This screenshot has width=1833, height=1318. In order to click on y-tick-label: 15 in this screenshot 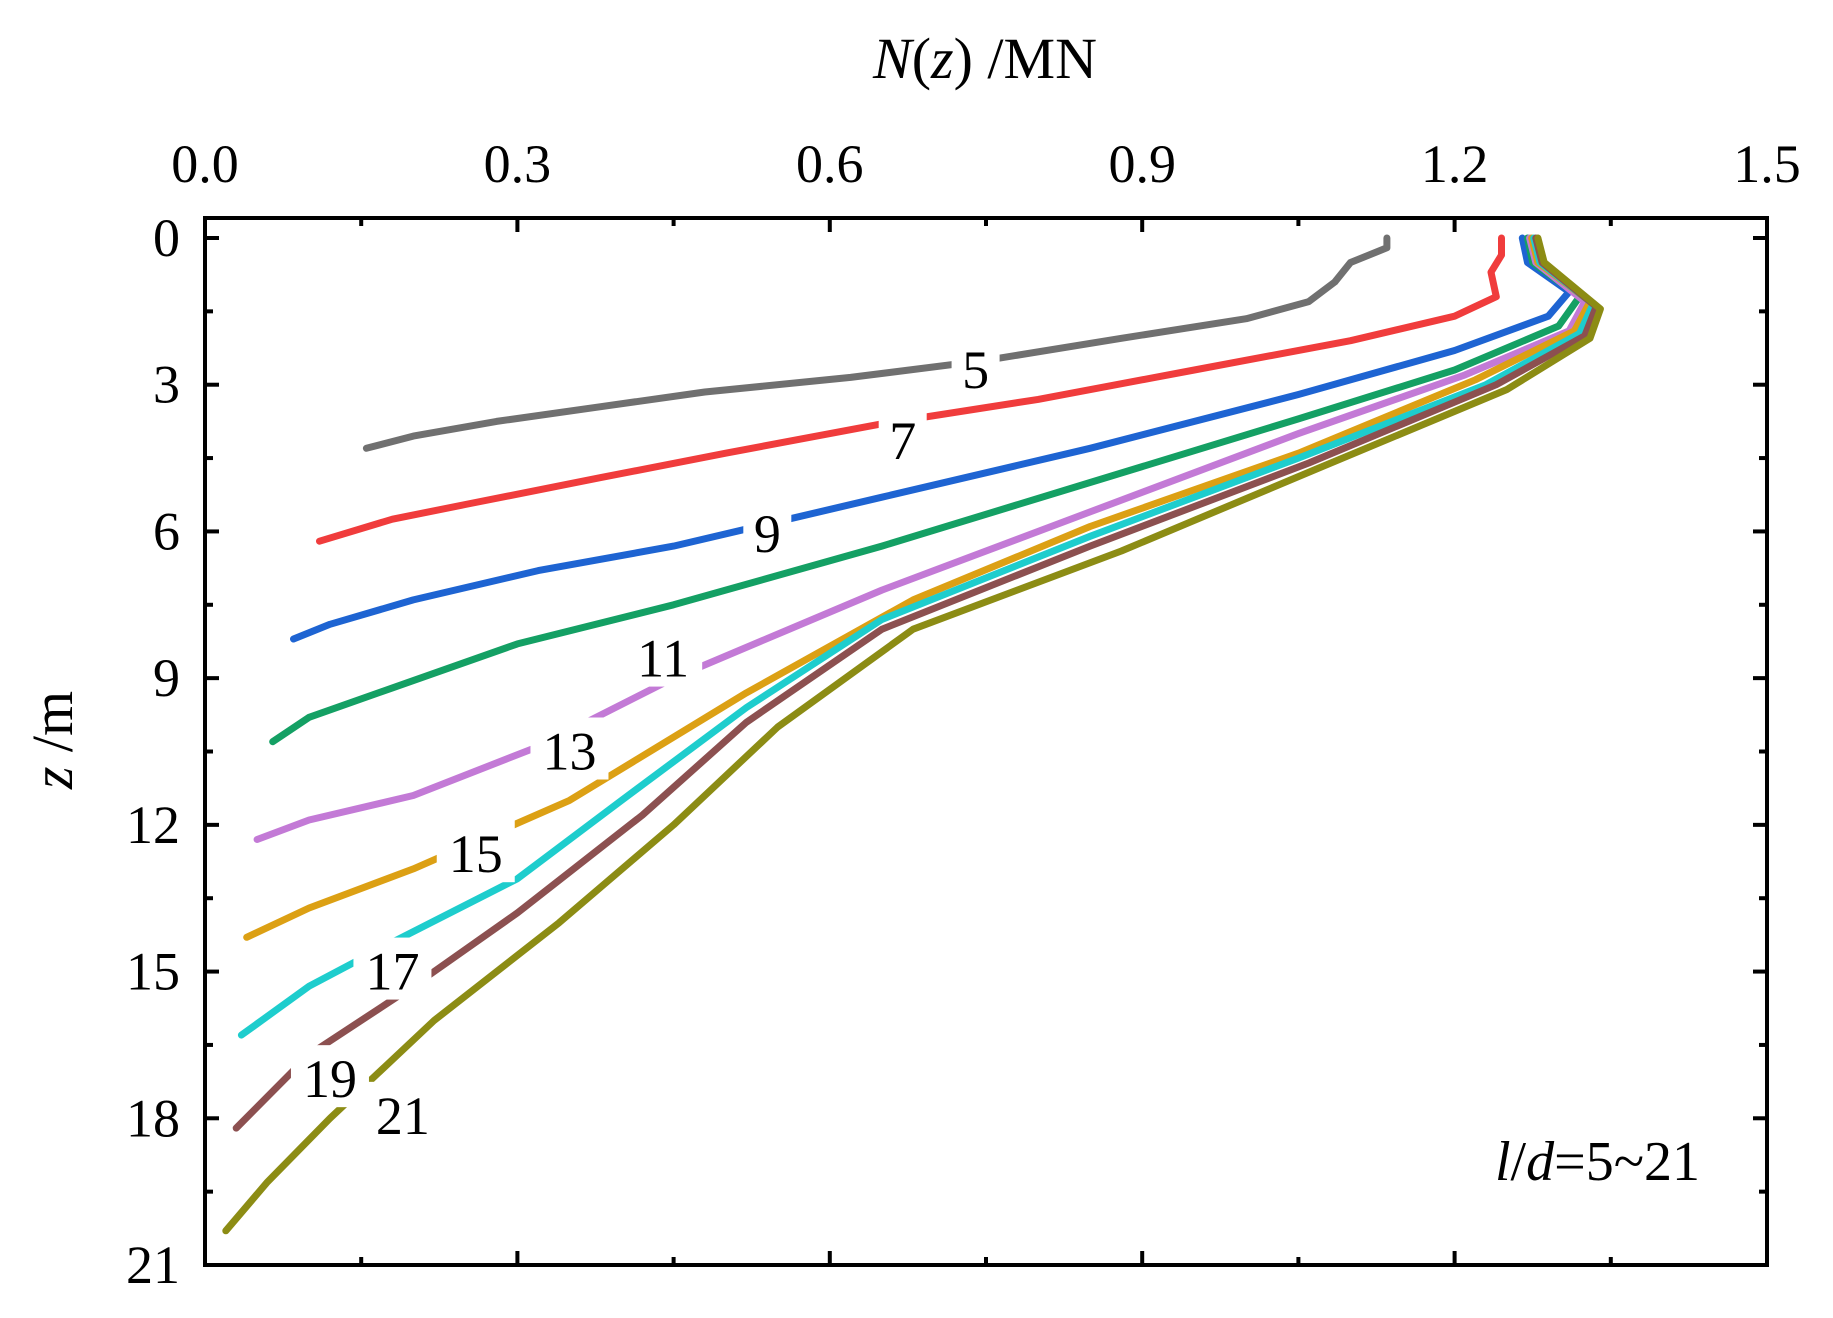, I will do `click(153, 972)`.